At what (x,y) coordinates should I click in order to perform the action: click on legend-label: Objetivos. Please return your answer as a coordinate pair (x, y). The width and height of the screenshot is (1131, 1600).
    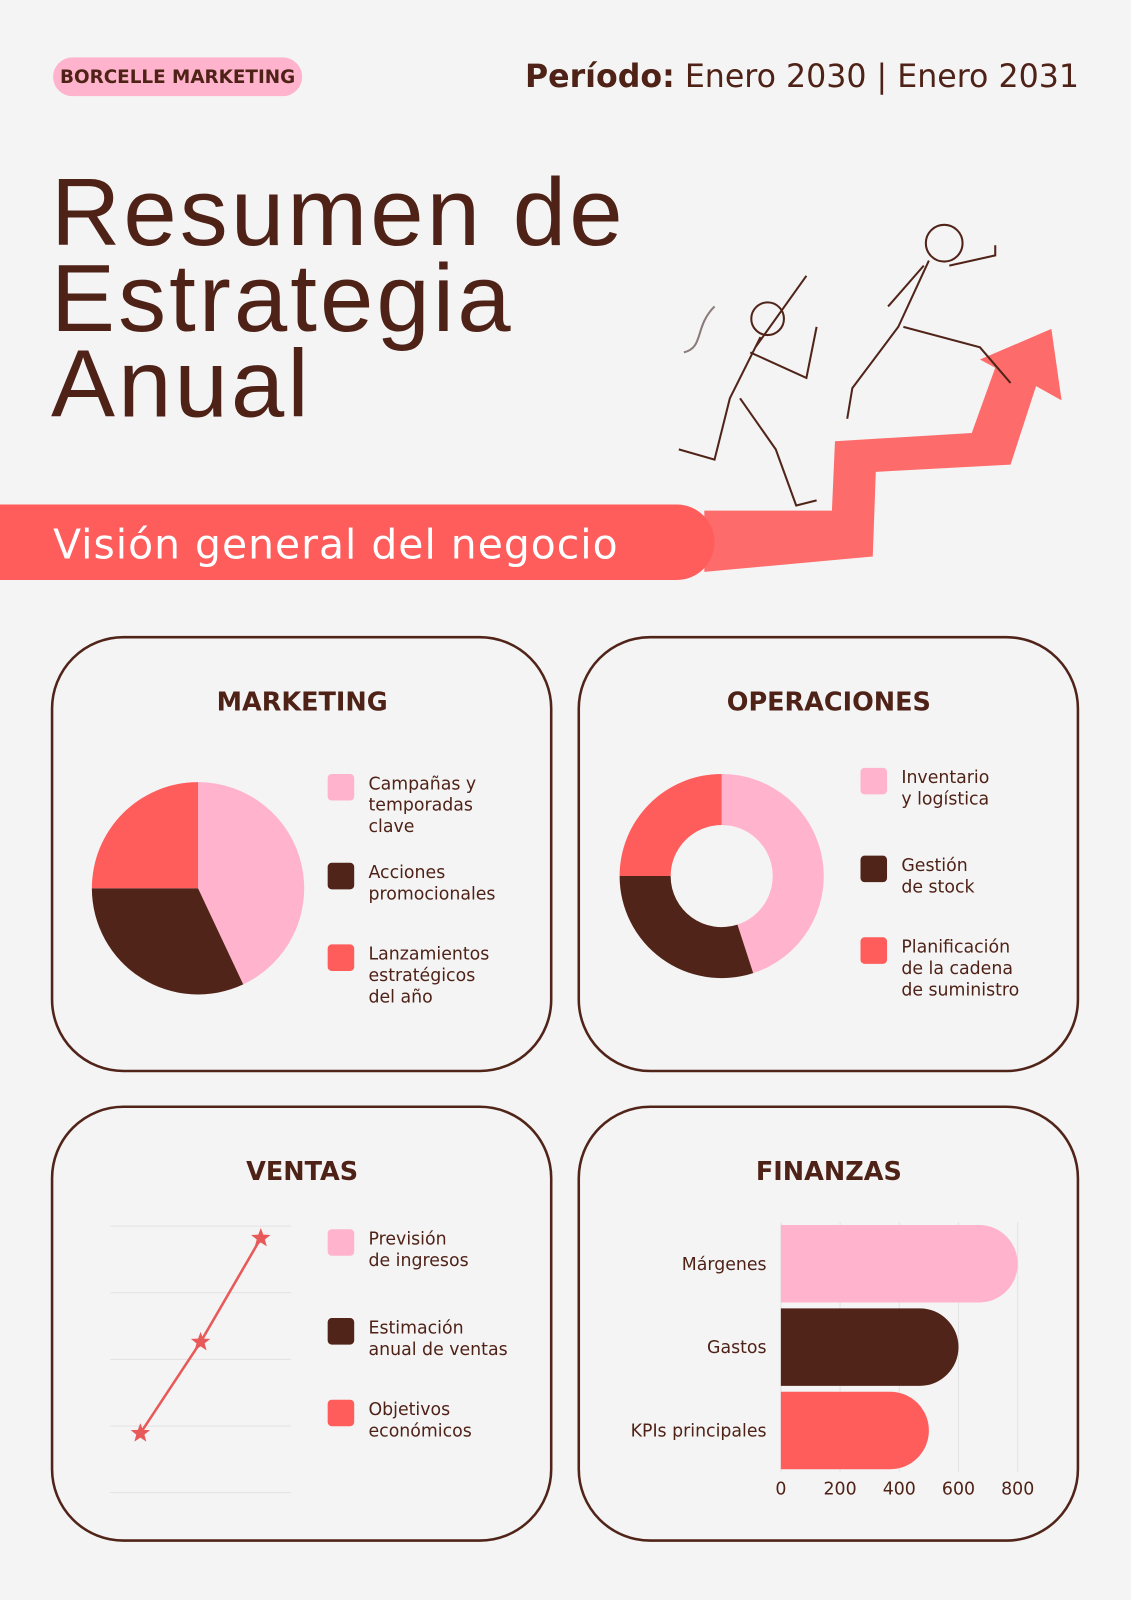
    Looking at the image, I should click on (409, 1410).